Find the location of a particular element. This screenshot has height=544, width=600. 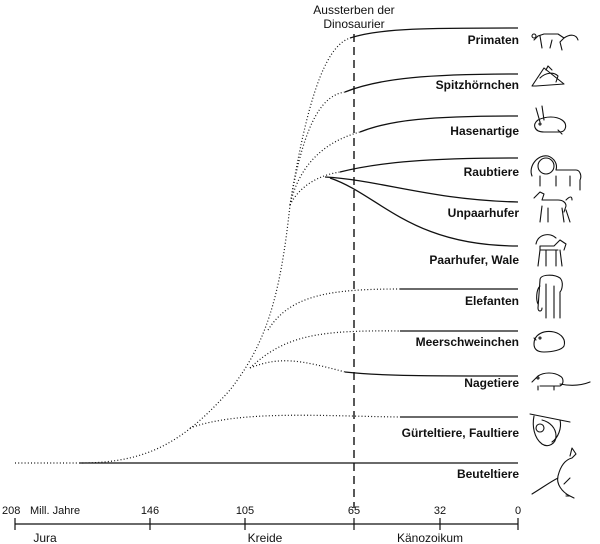

lineage-unpaarhufer is located at coordinates (421, 189).